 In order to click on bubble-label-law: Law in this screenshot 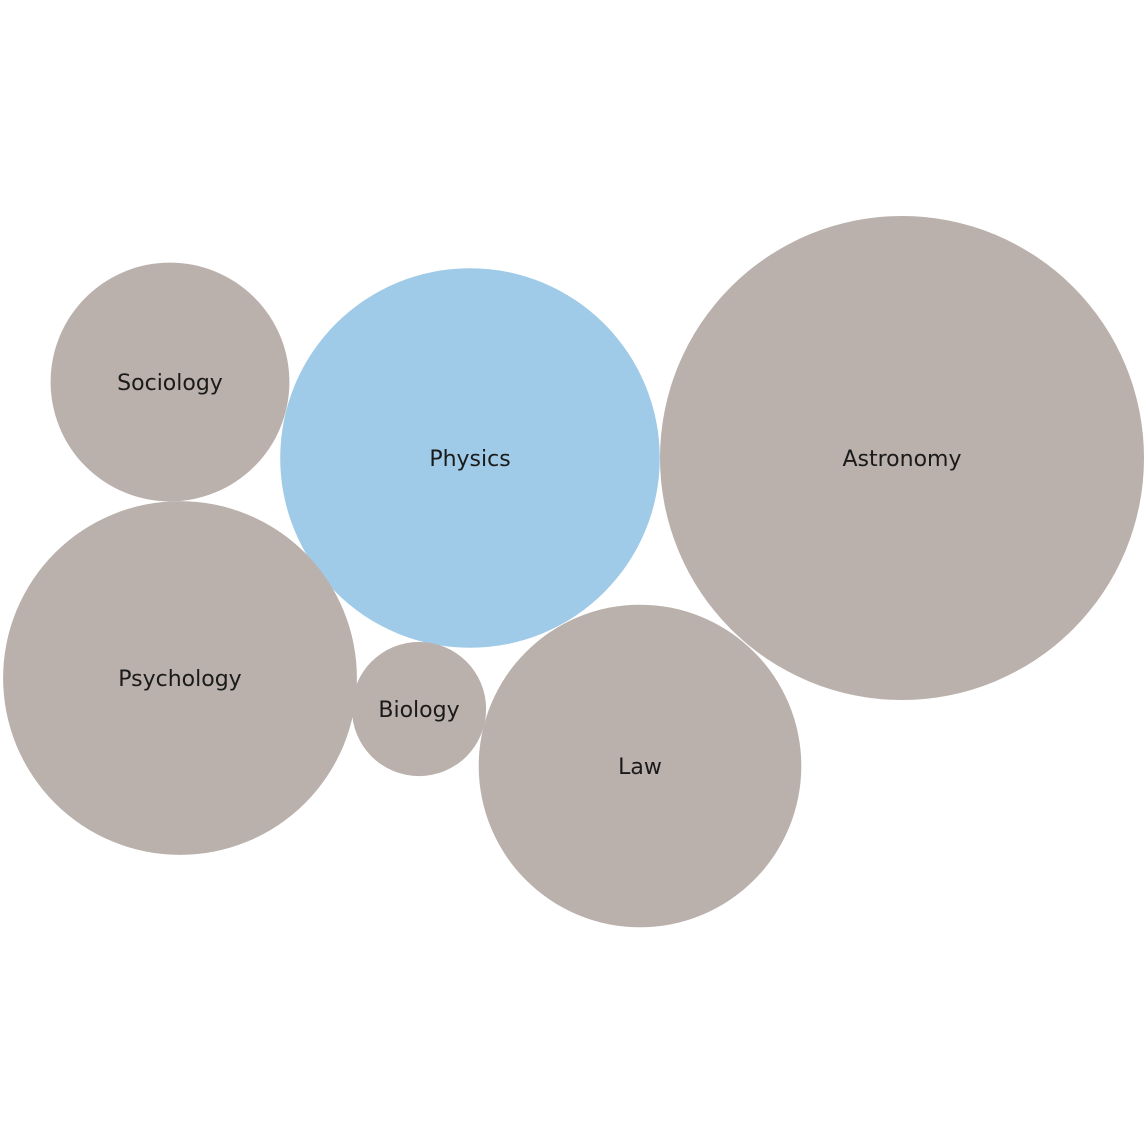, I will do `click(640, 767)`.